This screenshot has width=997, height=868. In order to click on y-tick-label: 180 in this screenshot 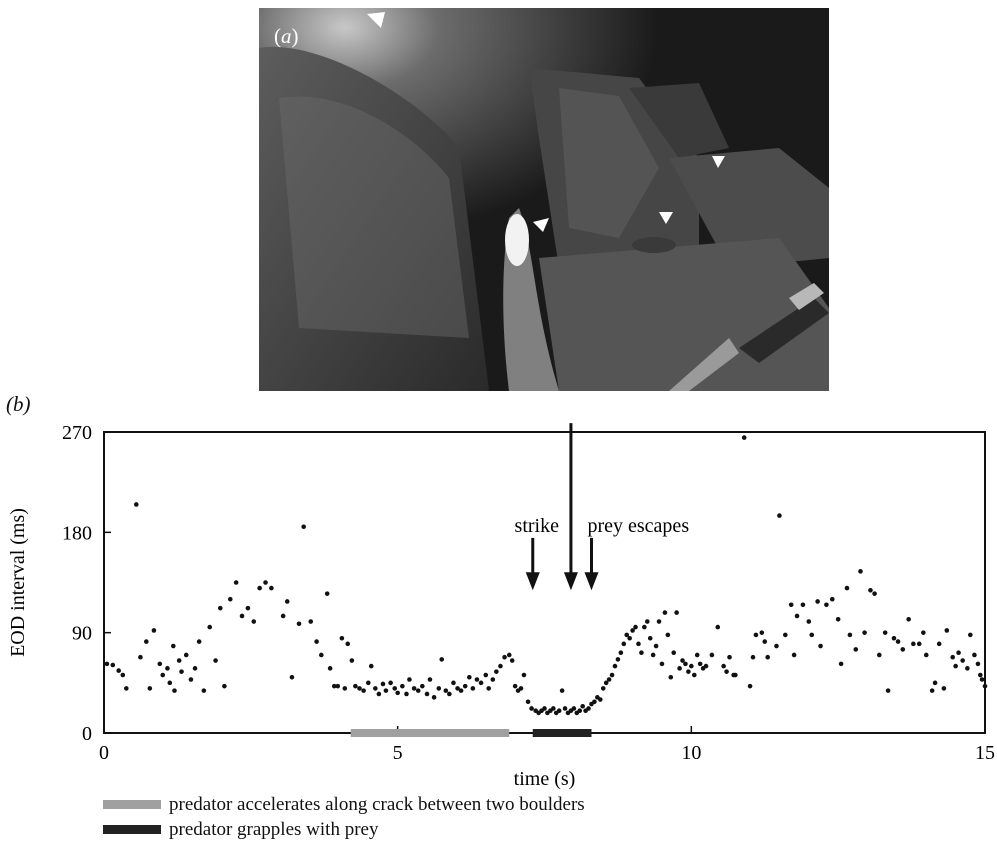, I will do `click(77, 533)`.